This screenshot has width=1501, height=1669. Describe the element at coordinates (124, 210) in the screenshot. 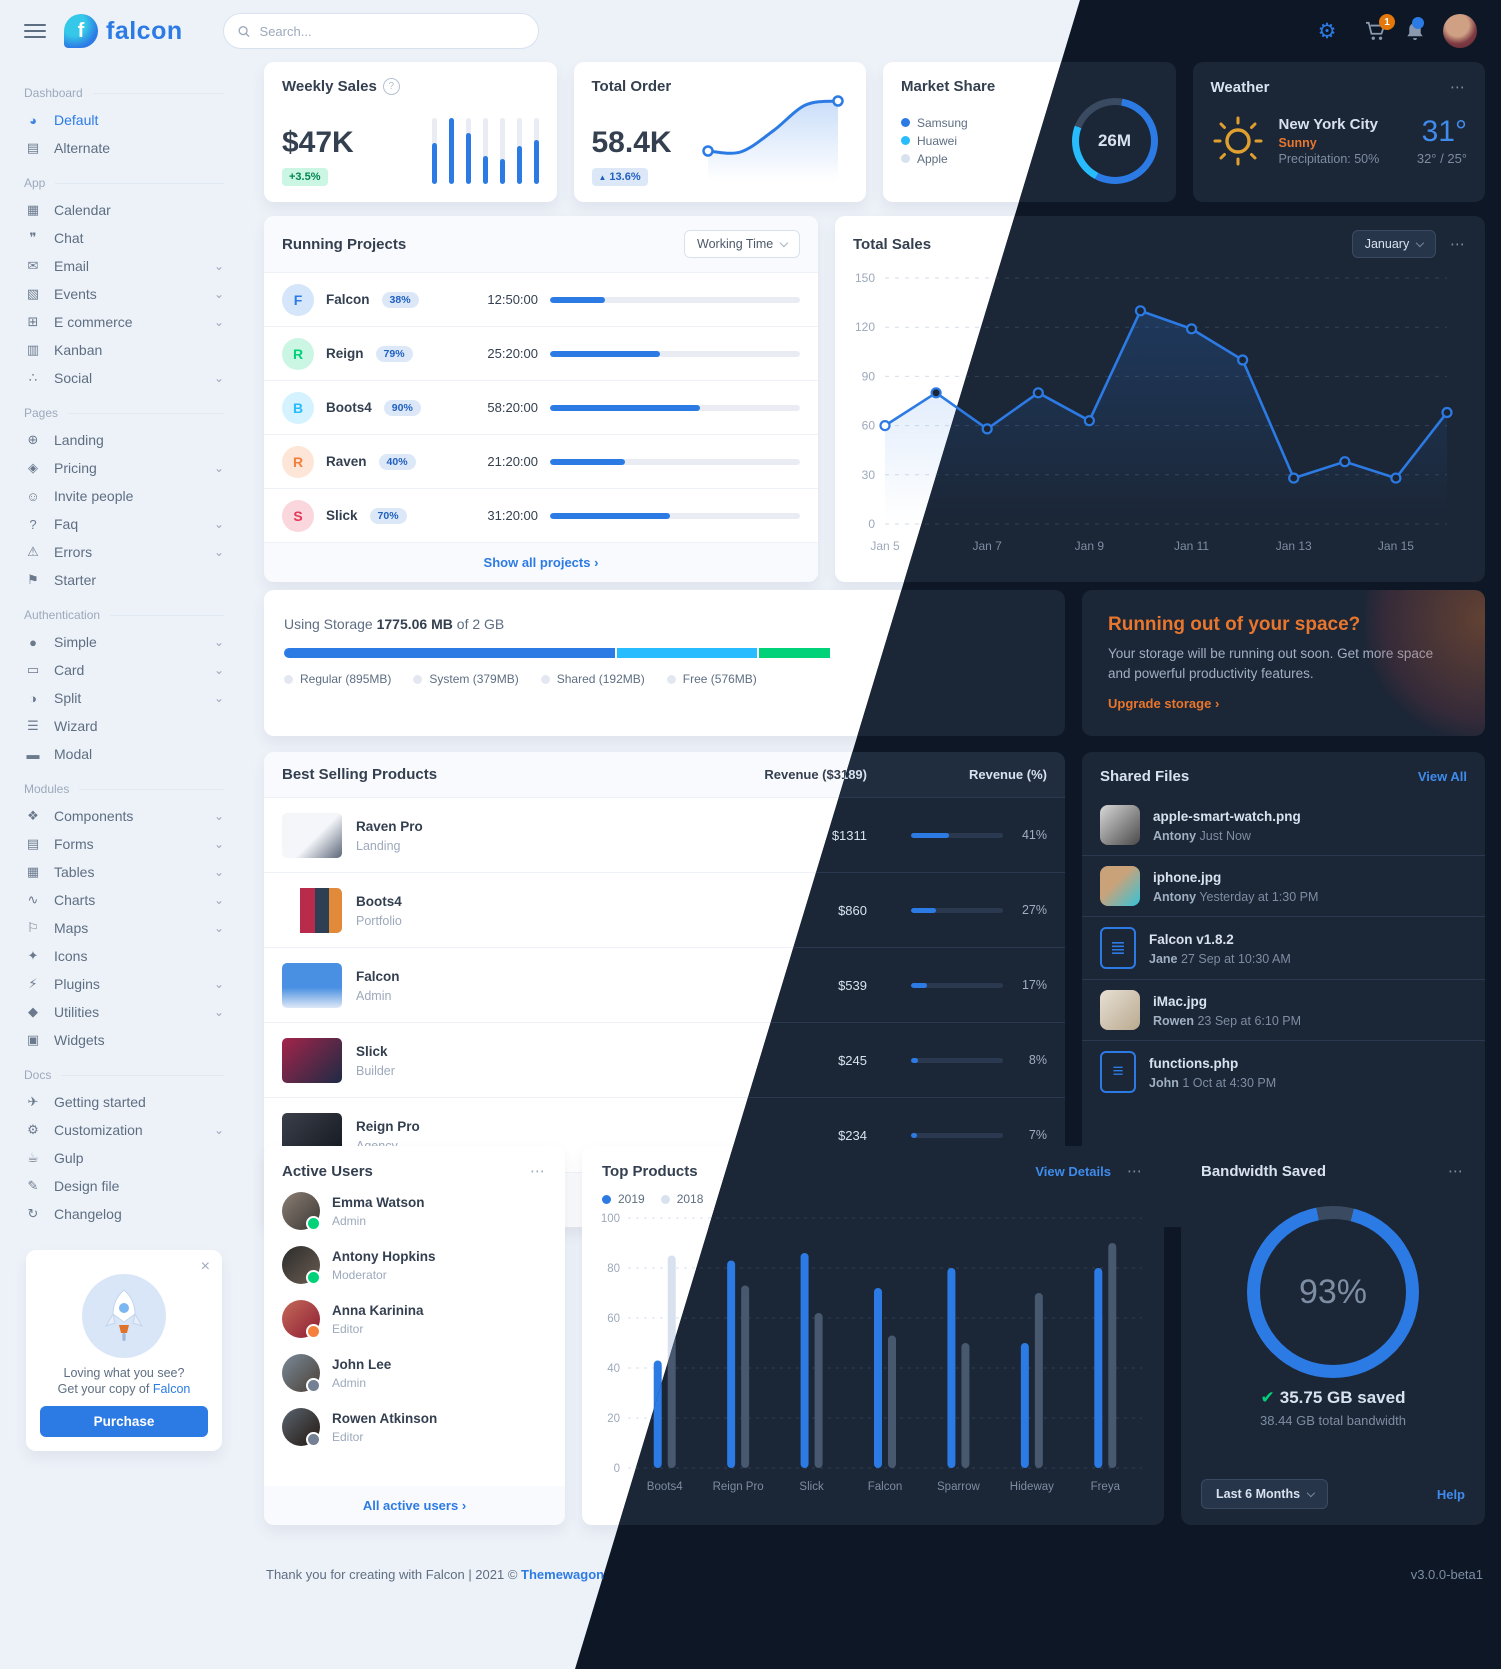

I see `sidebar-item: ▦Calendar` at that location.